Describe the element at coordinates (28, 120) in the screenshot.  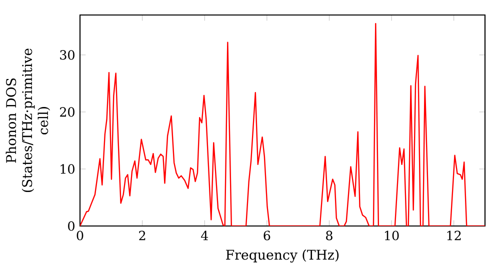
I see `y-axis-title: Phonon DOS (States/THz·primitive cell)` at that location.